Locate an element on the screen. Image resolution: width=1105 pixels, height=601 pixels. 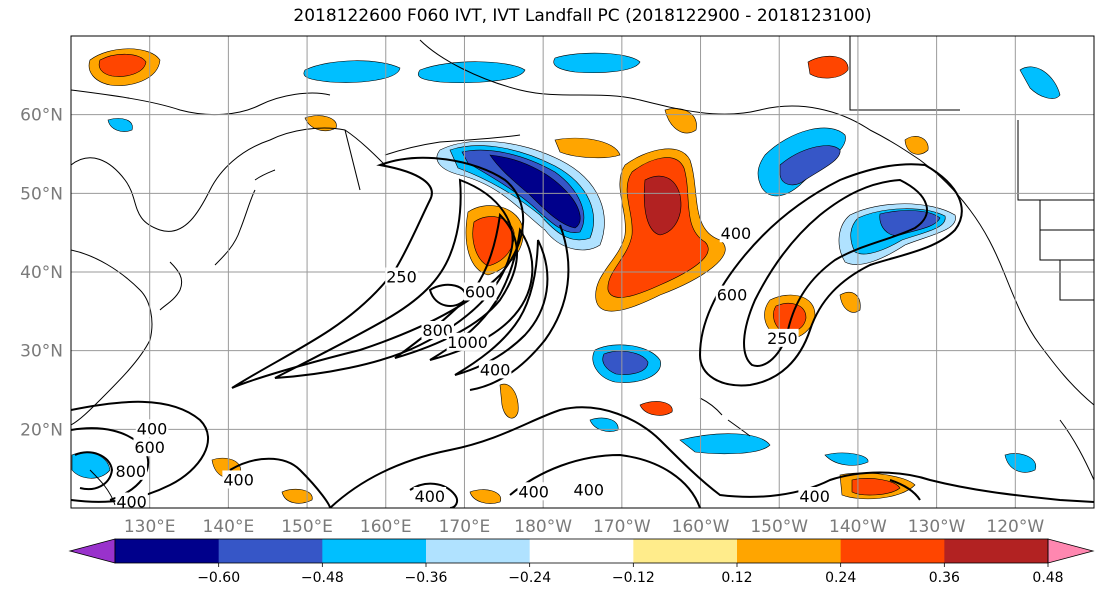
colorbar-arrow-min is located at coordinates (92, 551).